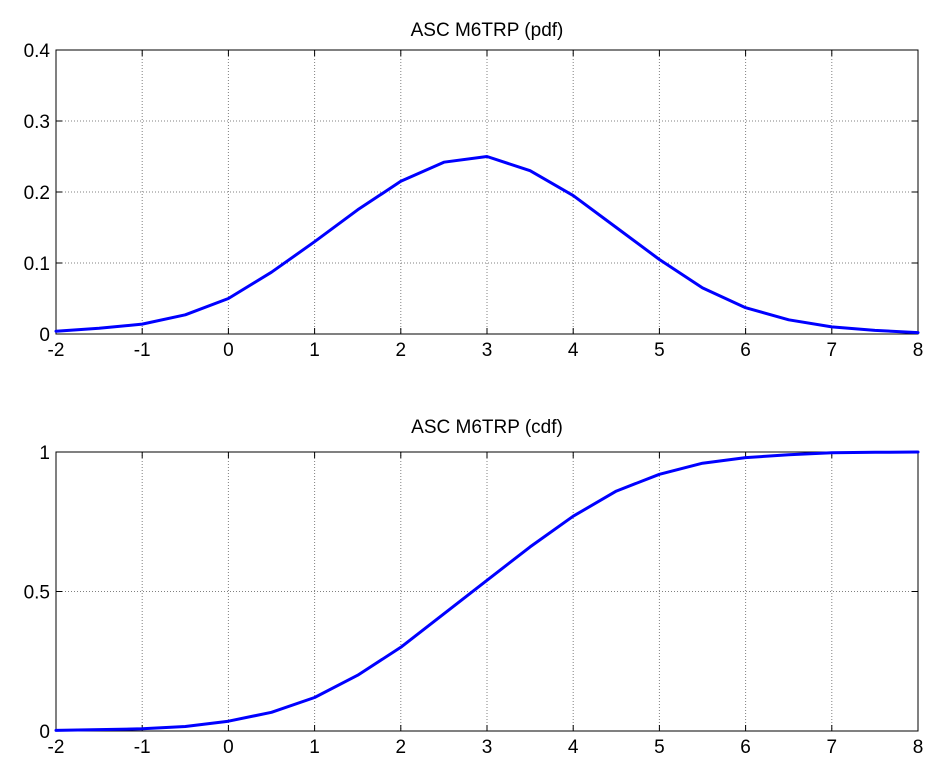  What do you see at coordinates (487, 427) in the screenshot?
I see `cdf-chart-title: ASC M6TRP (cdf)` at bounding box center [487, 427].